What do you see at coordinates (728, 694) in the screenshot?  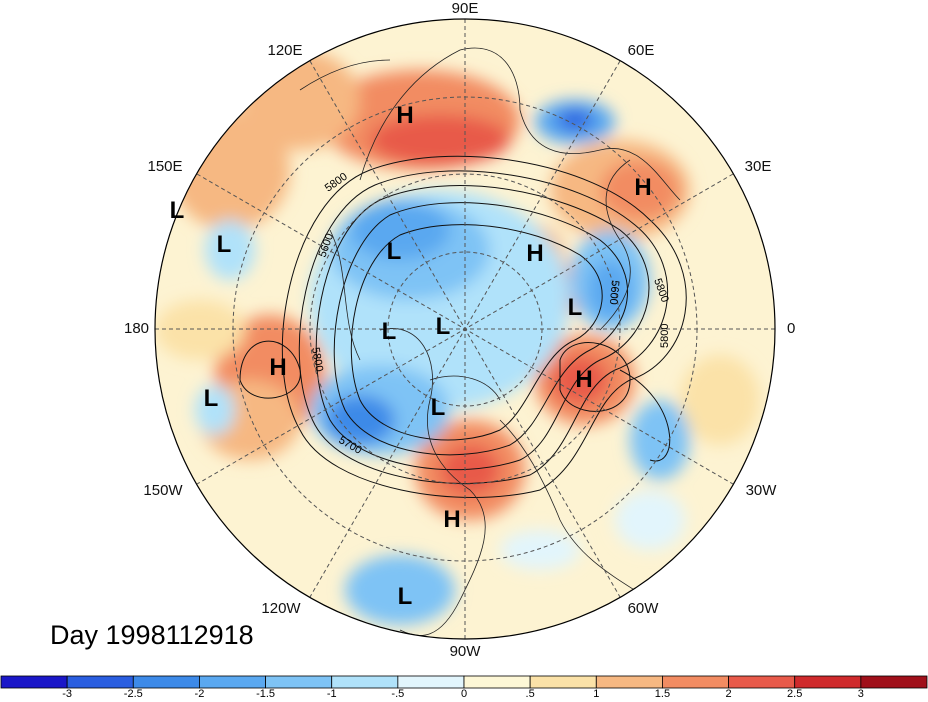 I see `colorbar-tick-label: 2` at bounding box center [728, 694].